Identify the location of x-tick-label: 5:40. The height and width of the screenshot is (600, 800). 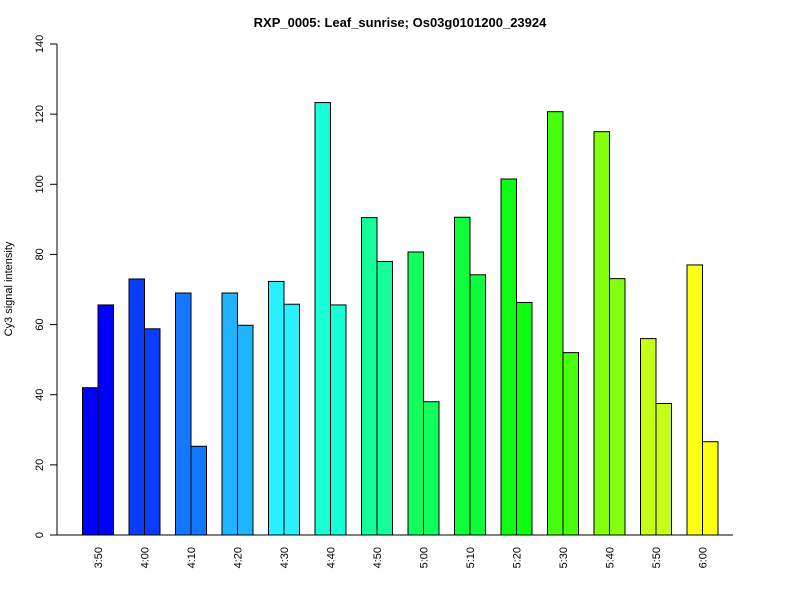
(611, 557).